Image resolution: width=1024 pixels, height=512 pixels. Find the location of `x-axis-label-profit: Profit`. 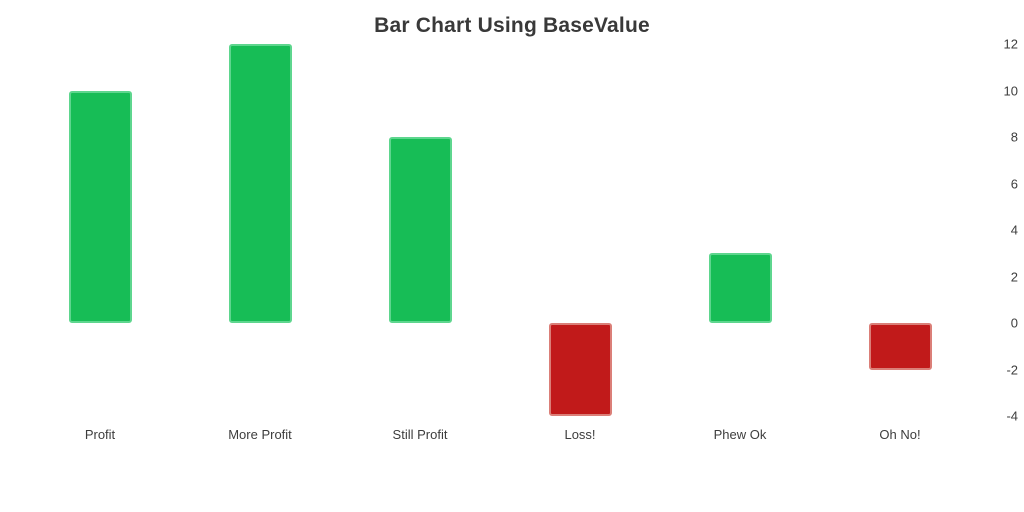

x-axis-label-profit: Profit is located at coordinates (100, 434).